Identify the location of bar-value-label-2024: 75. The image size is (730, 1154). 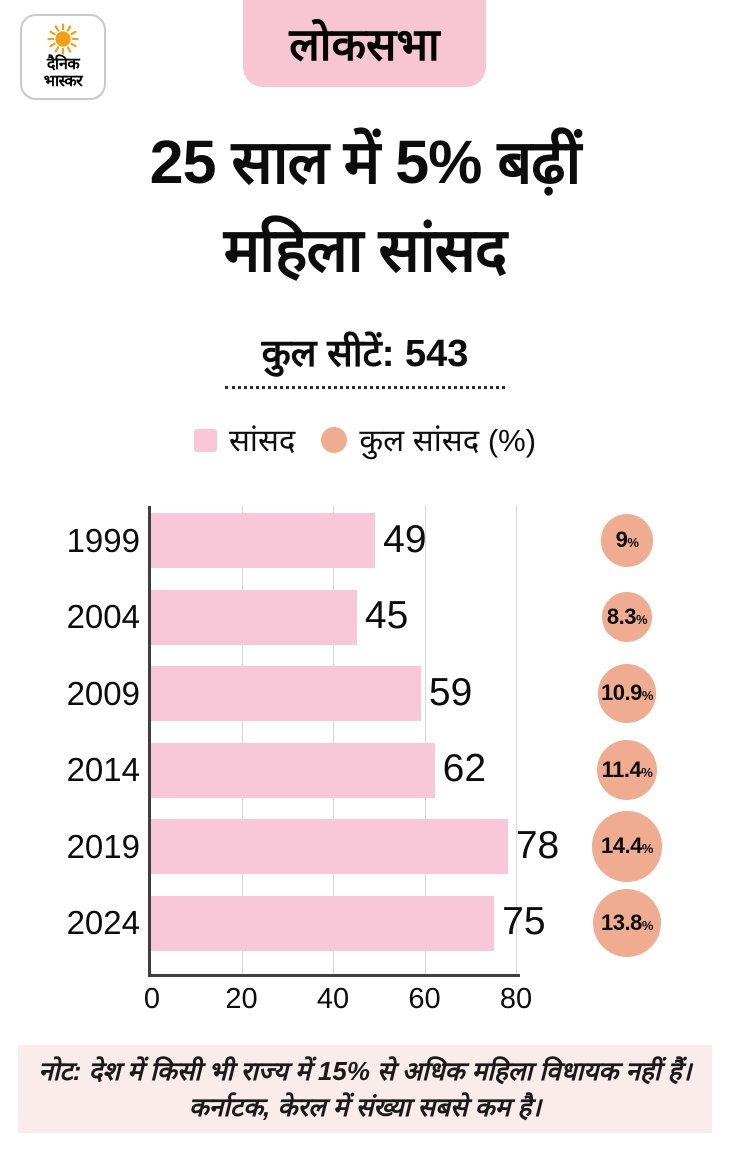
(524, 921).